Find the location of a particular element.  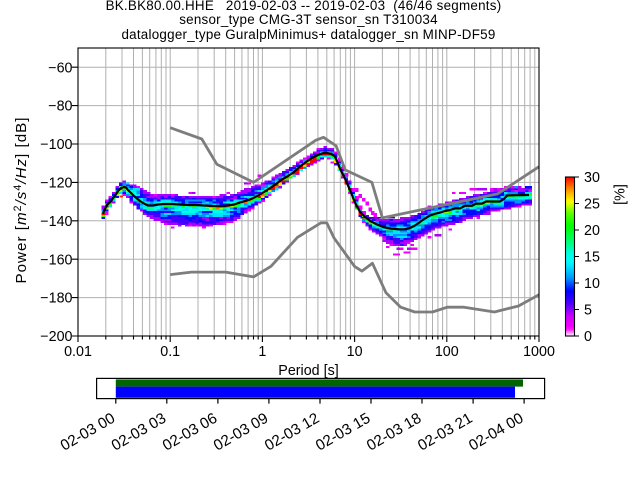

svg-text: 0.01 is located at coordinates (78, 352).